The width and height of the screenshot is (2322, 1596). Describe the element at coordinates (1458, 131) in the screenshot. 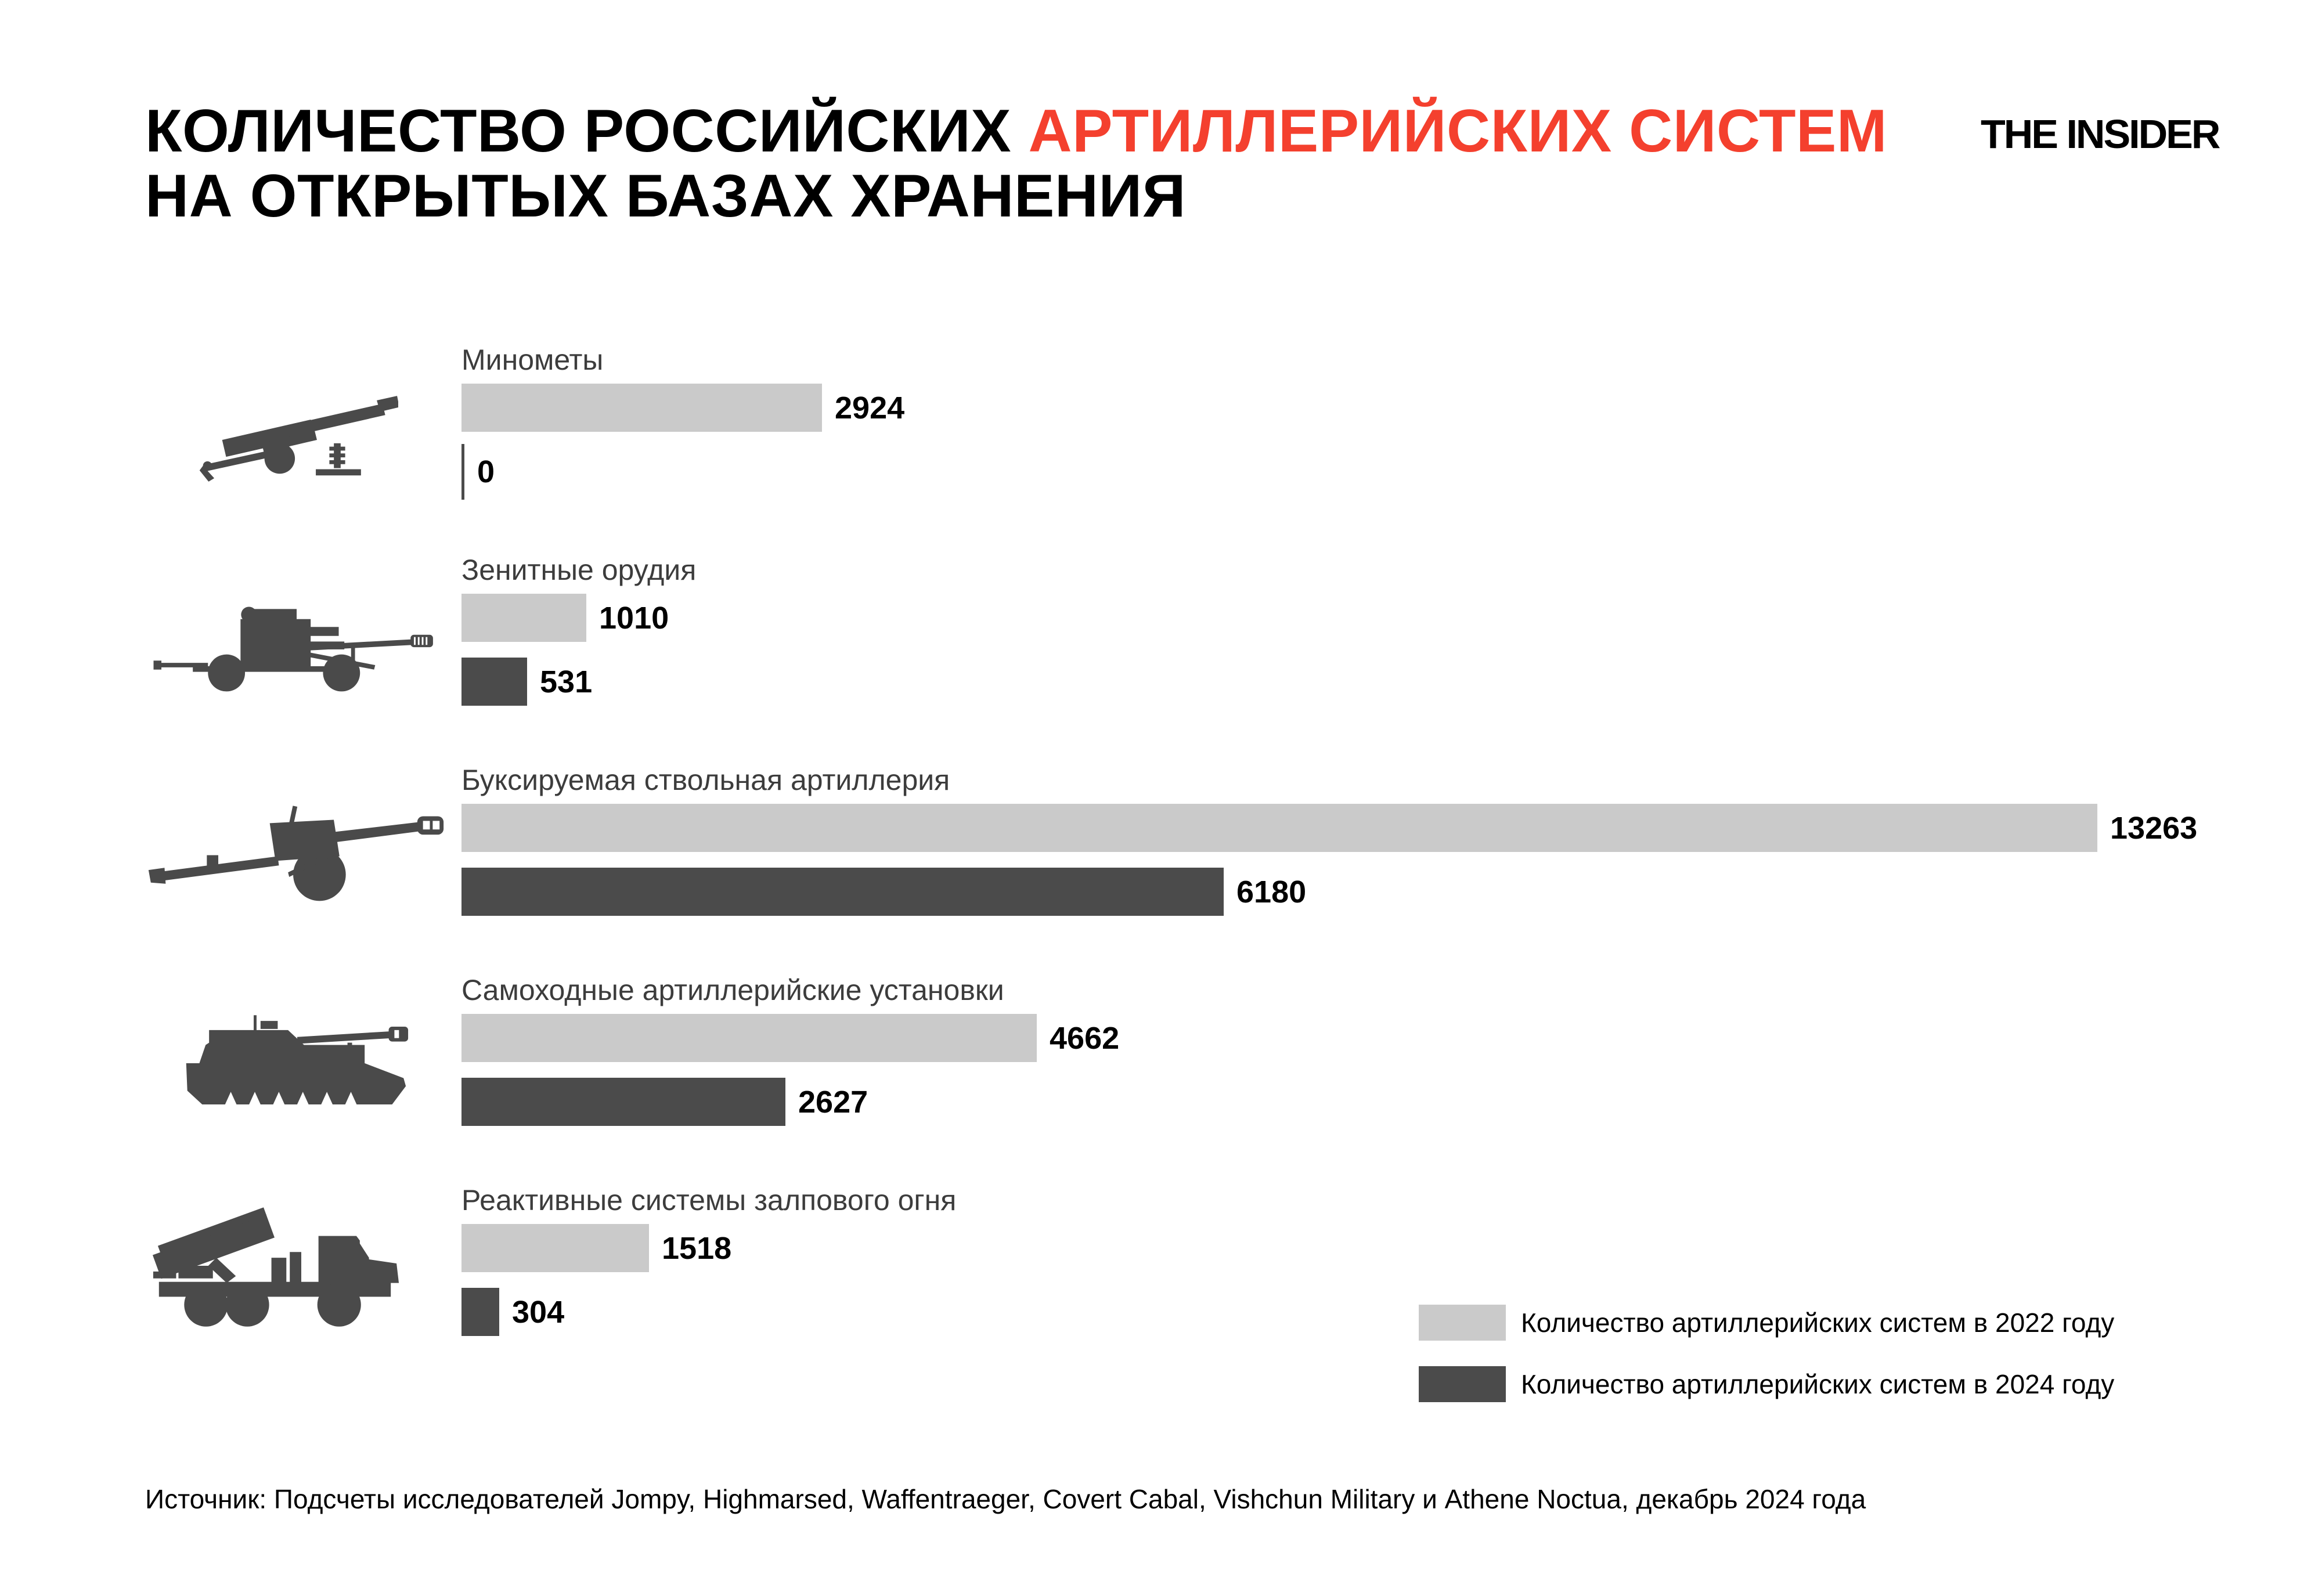

I see `title-accent: АРТИЛЛЕРИЙСКИХ СИСТЕМ` at that location.